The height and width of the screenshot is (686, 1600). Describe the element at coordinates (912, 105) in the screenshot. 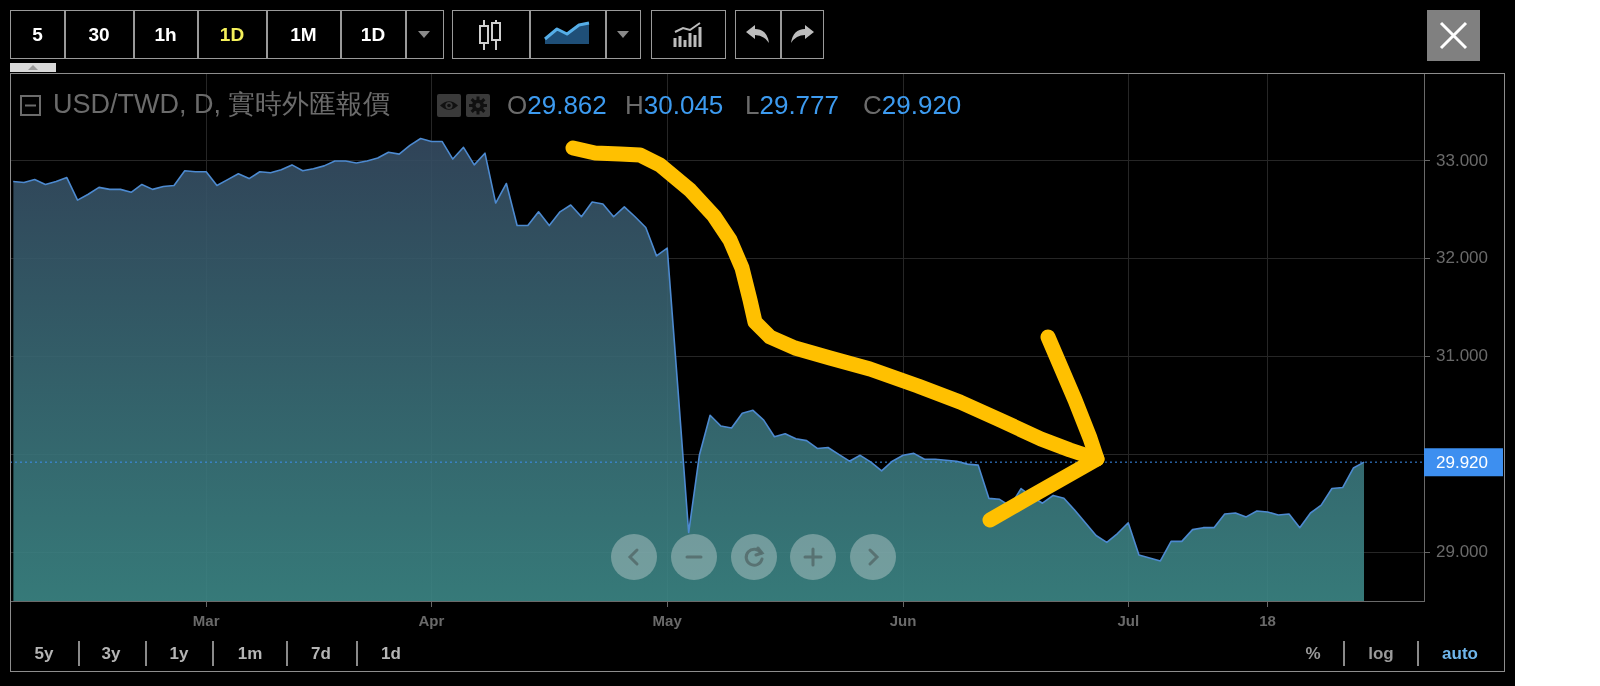

I see `annotation: C29.920` at that location.